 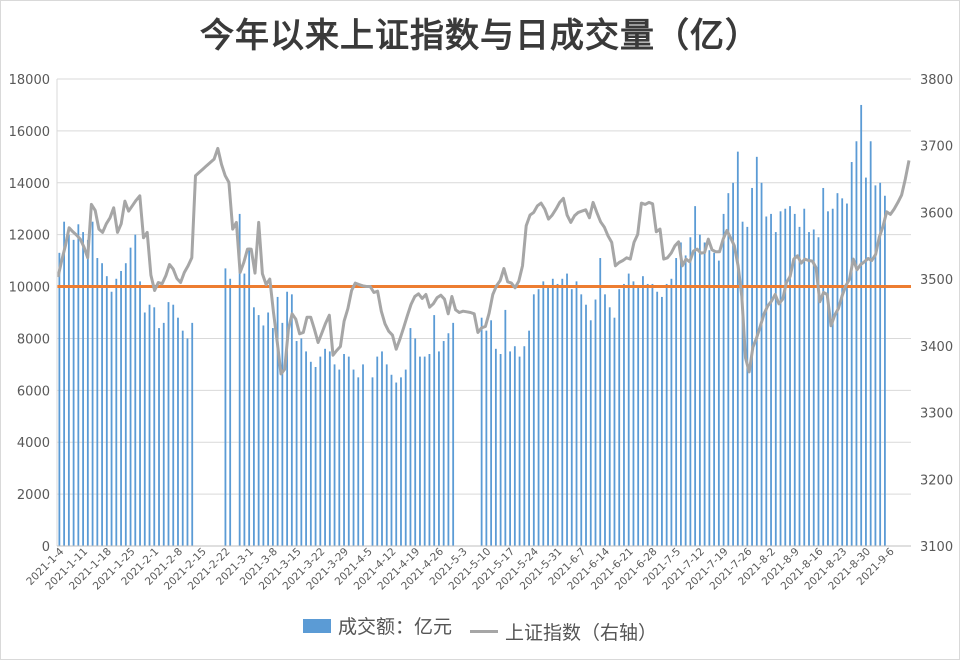 What do you see at coordinates (29, 288) in the screenshot?
I see `y-left-tick-label: 10000` at bounding box center [29, 288].